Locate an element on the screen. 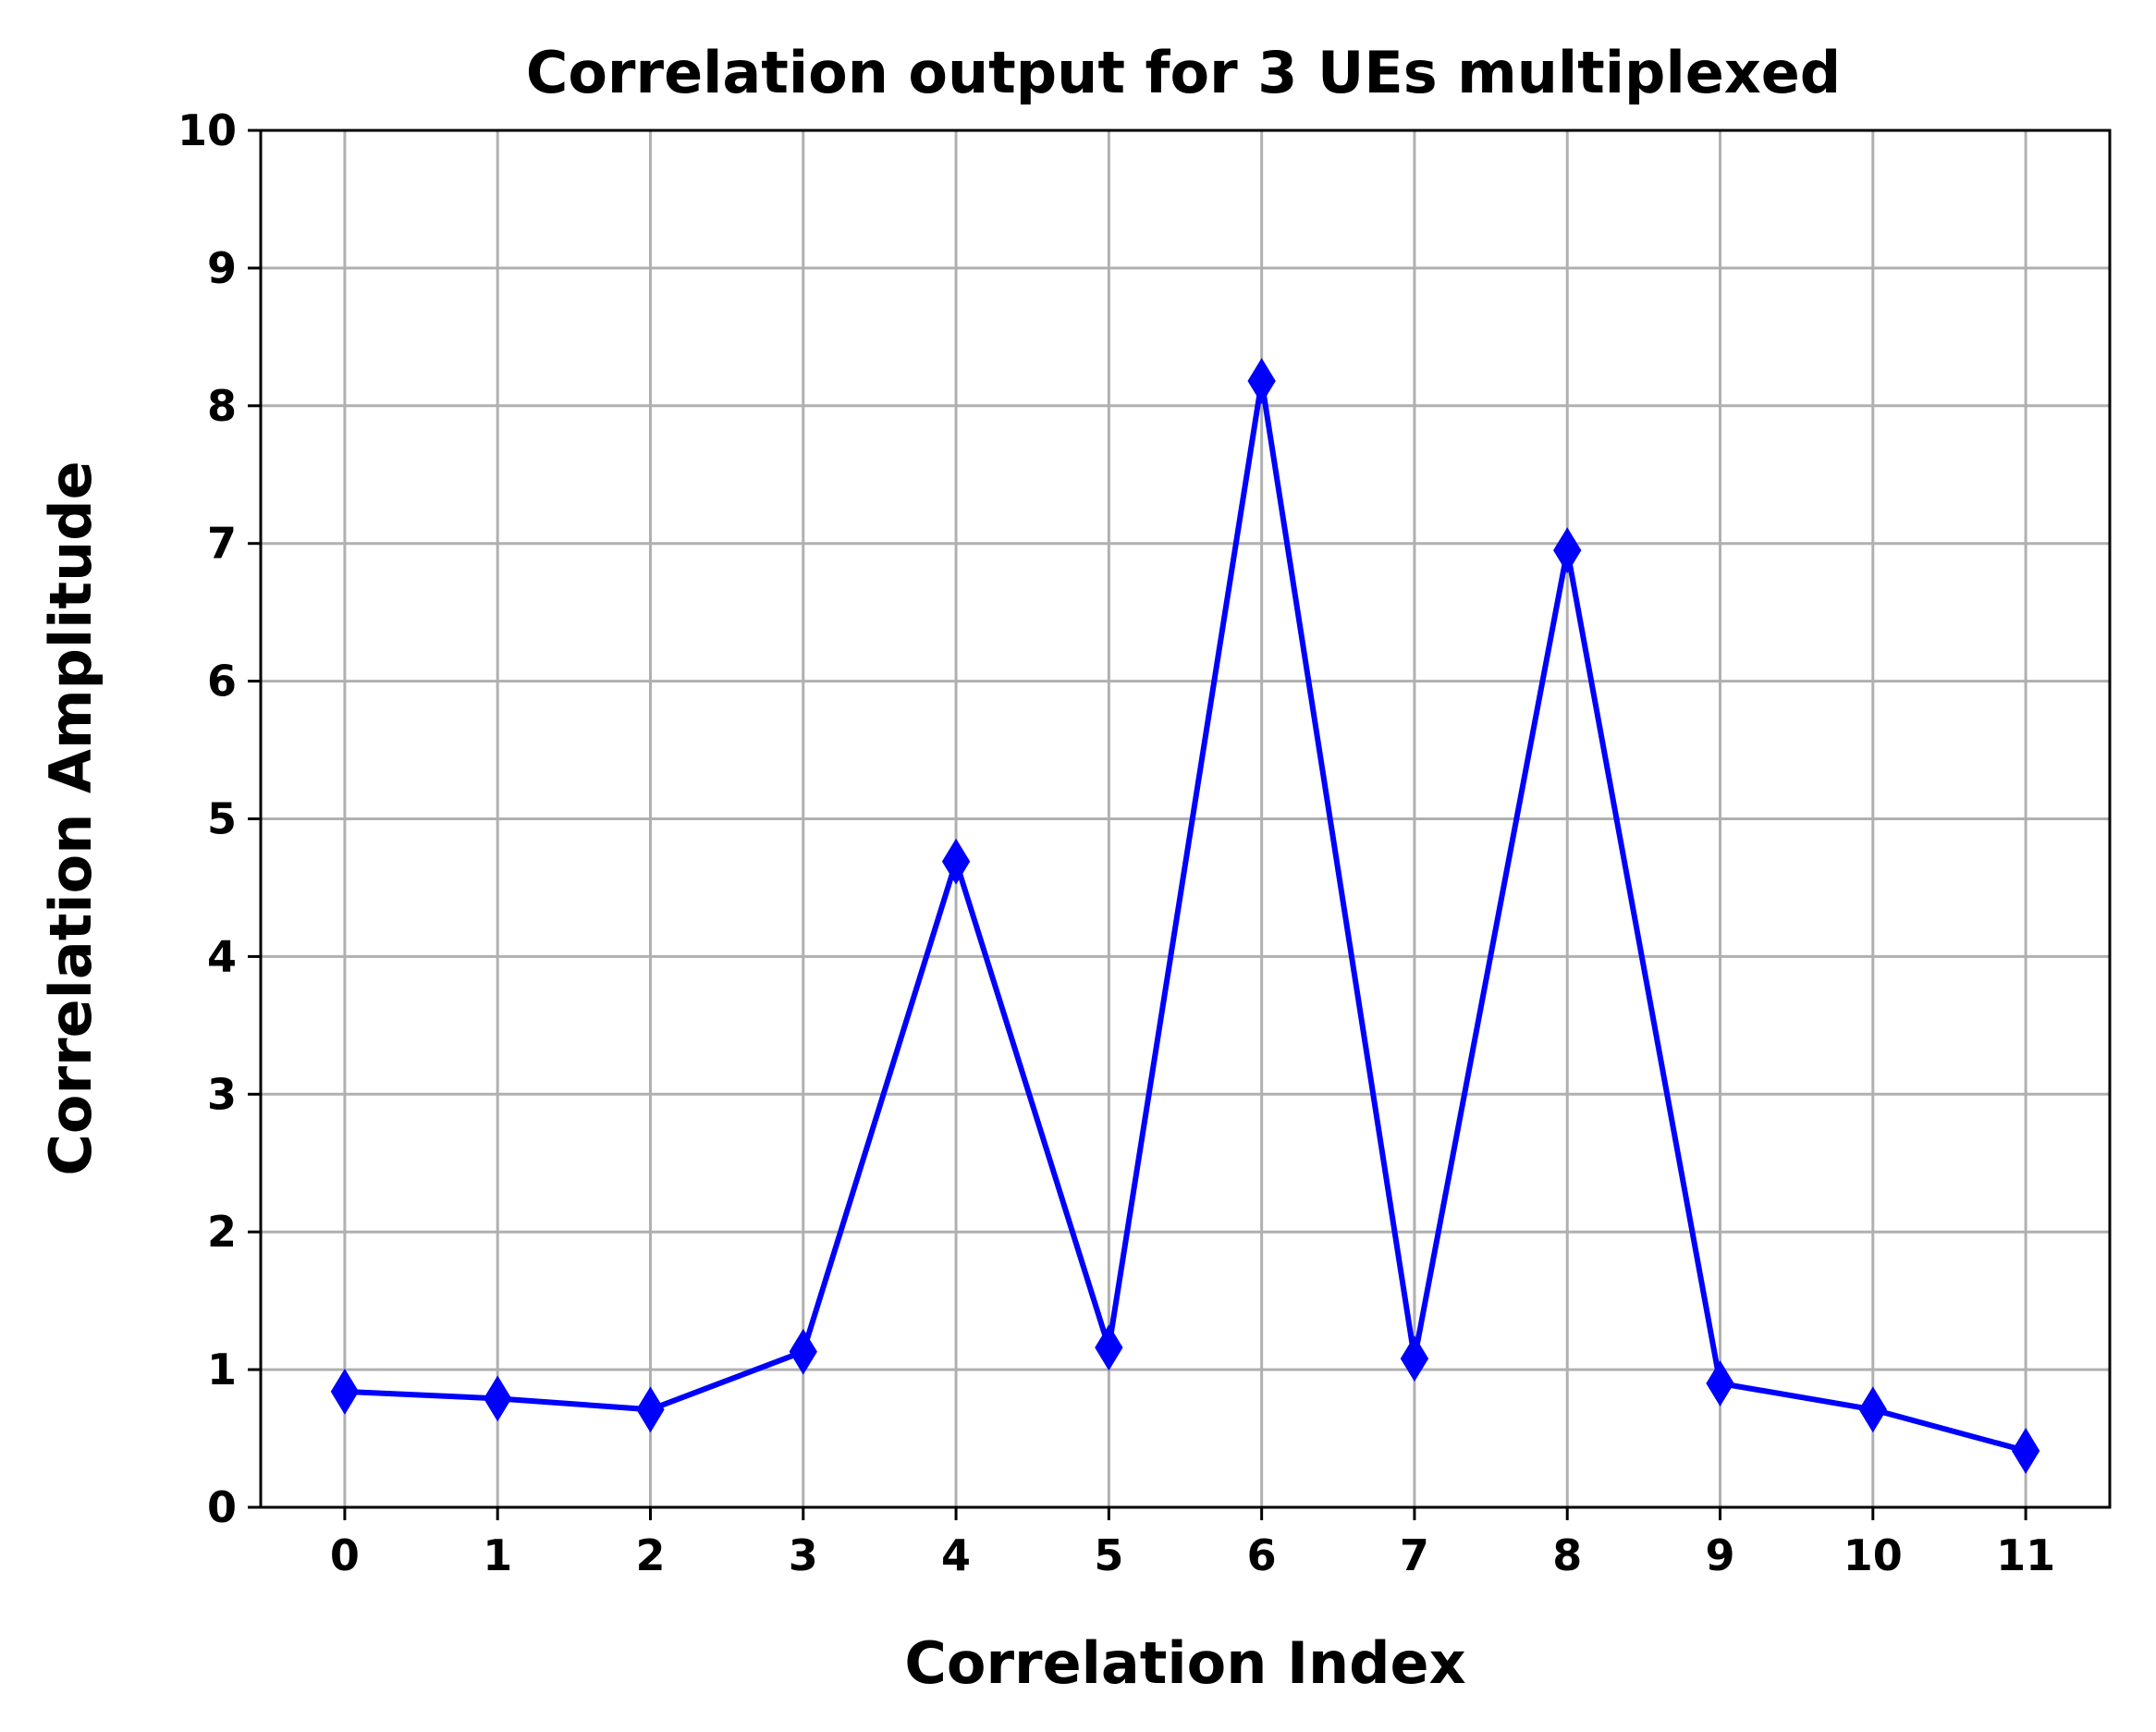 This screenshot has width=2156, height=1732. y-tick-label: 7 is located at coordinates (222, 544).